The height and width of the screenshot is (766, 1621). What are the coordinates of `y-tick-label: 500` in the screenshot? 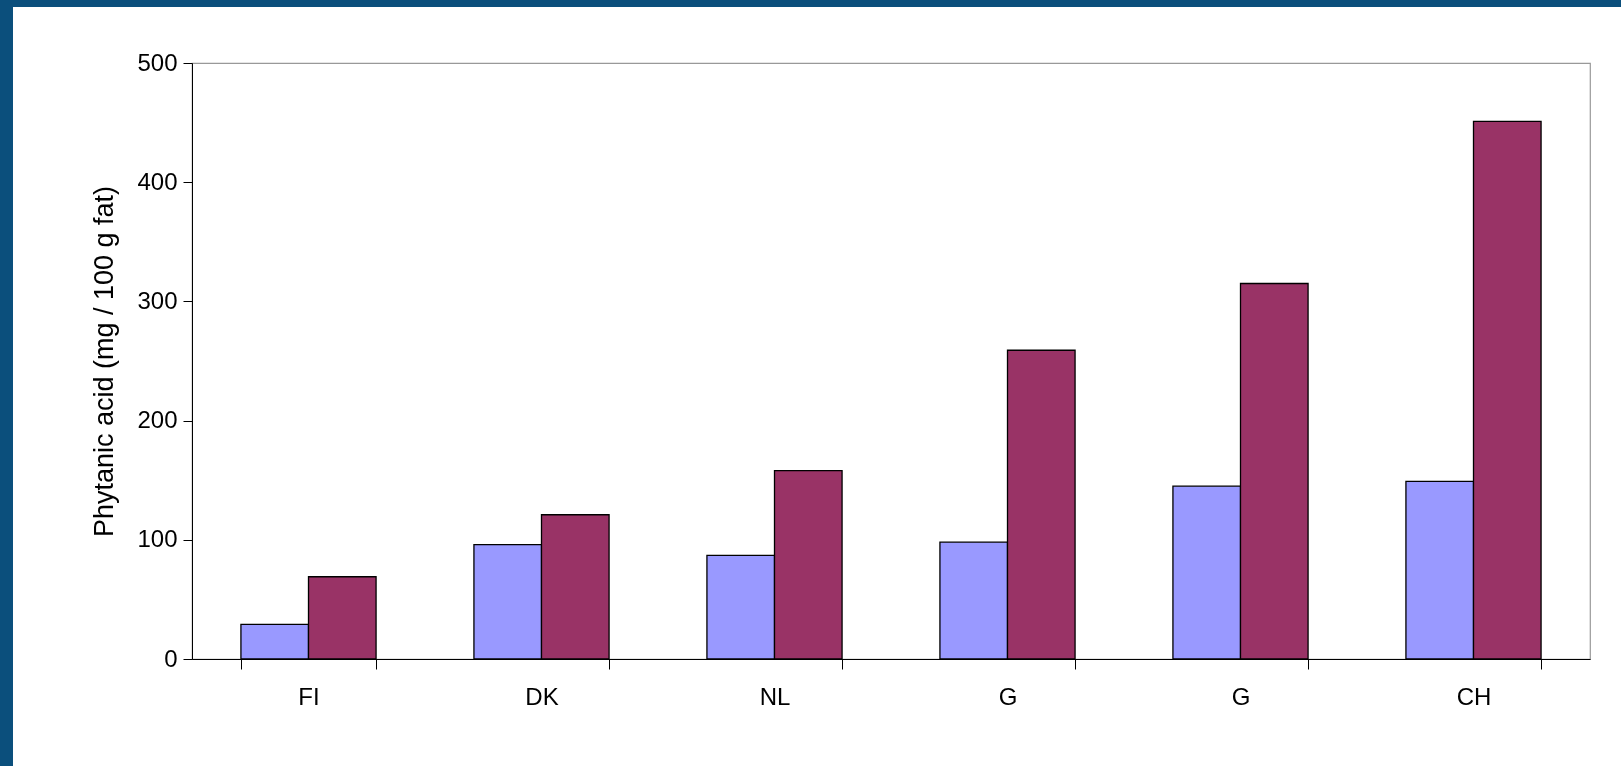 It's located at (157, 62).